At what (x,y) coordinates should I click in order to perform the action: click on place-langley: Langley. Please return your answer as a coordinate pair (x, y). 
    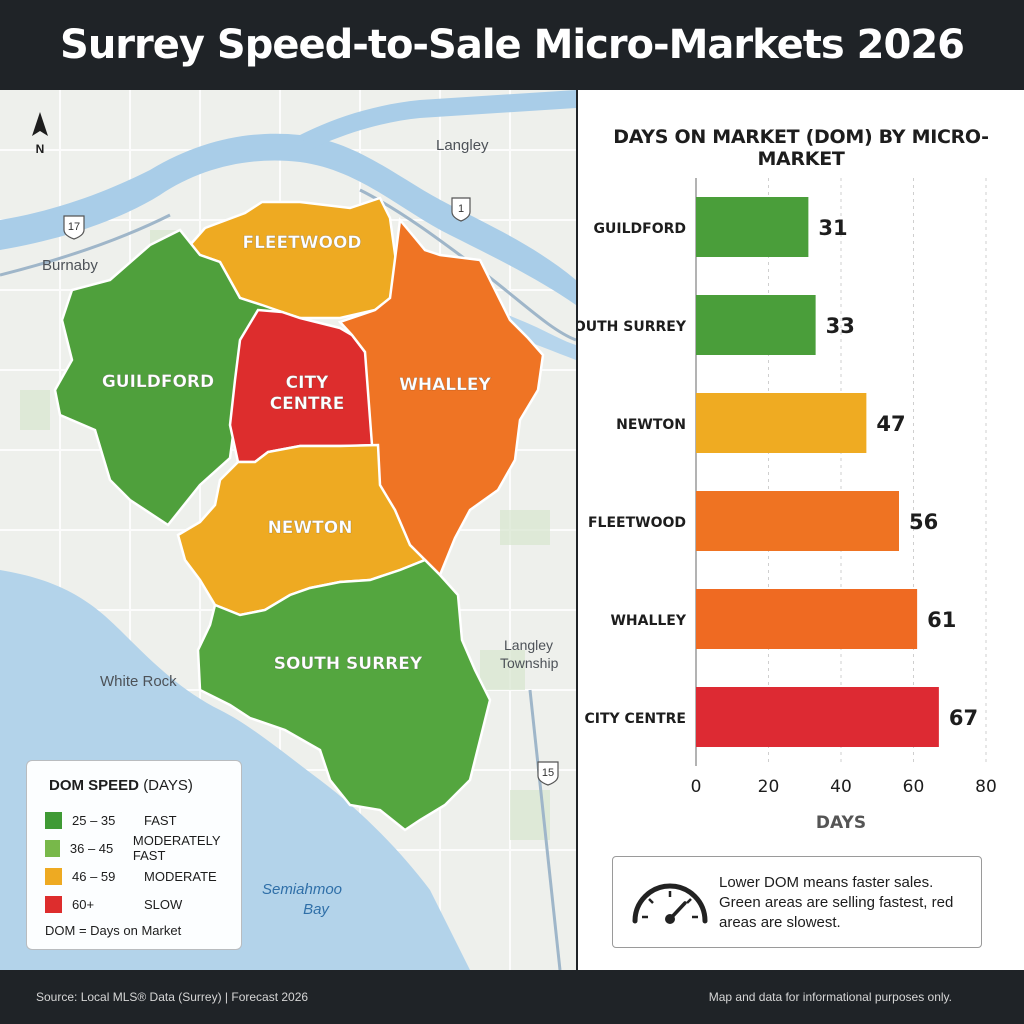
    Looking at the image, I should click on (462, 145).